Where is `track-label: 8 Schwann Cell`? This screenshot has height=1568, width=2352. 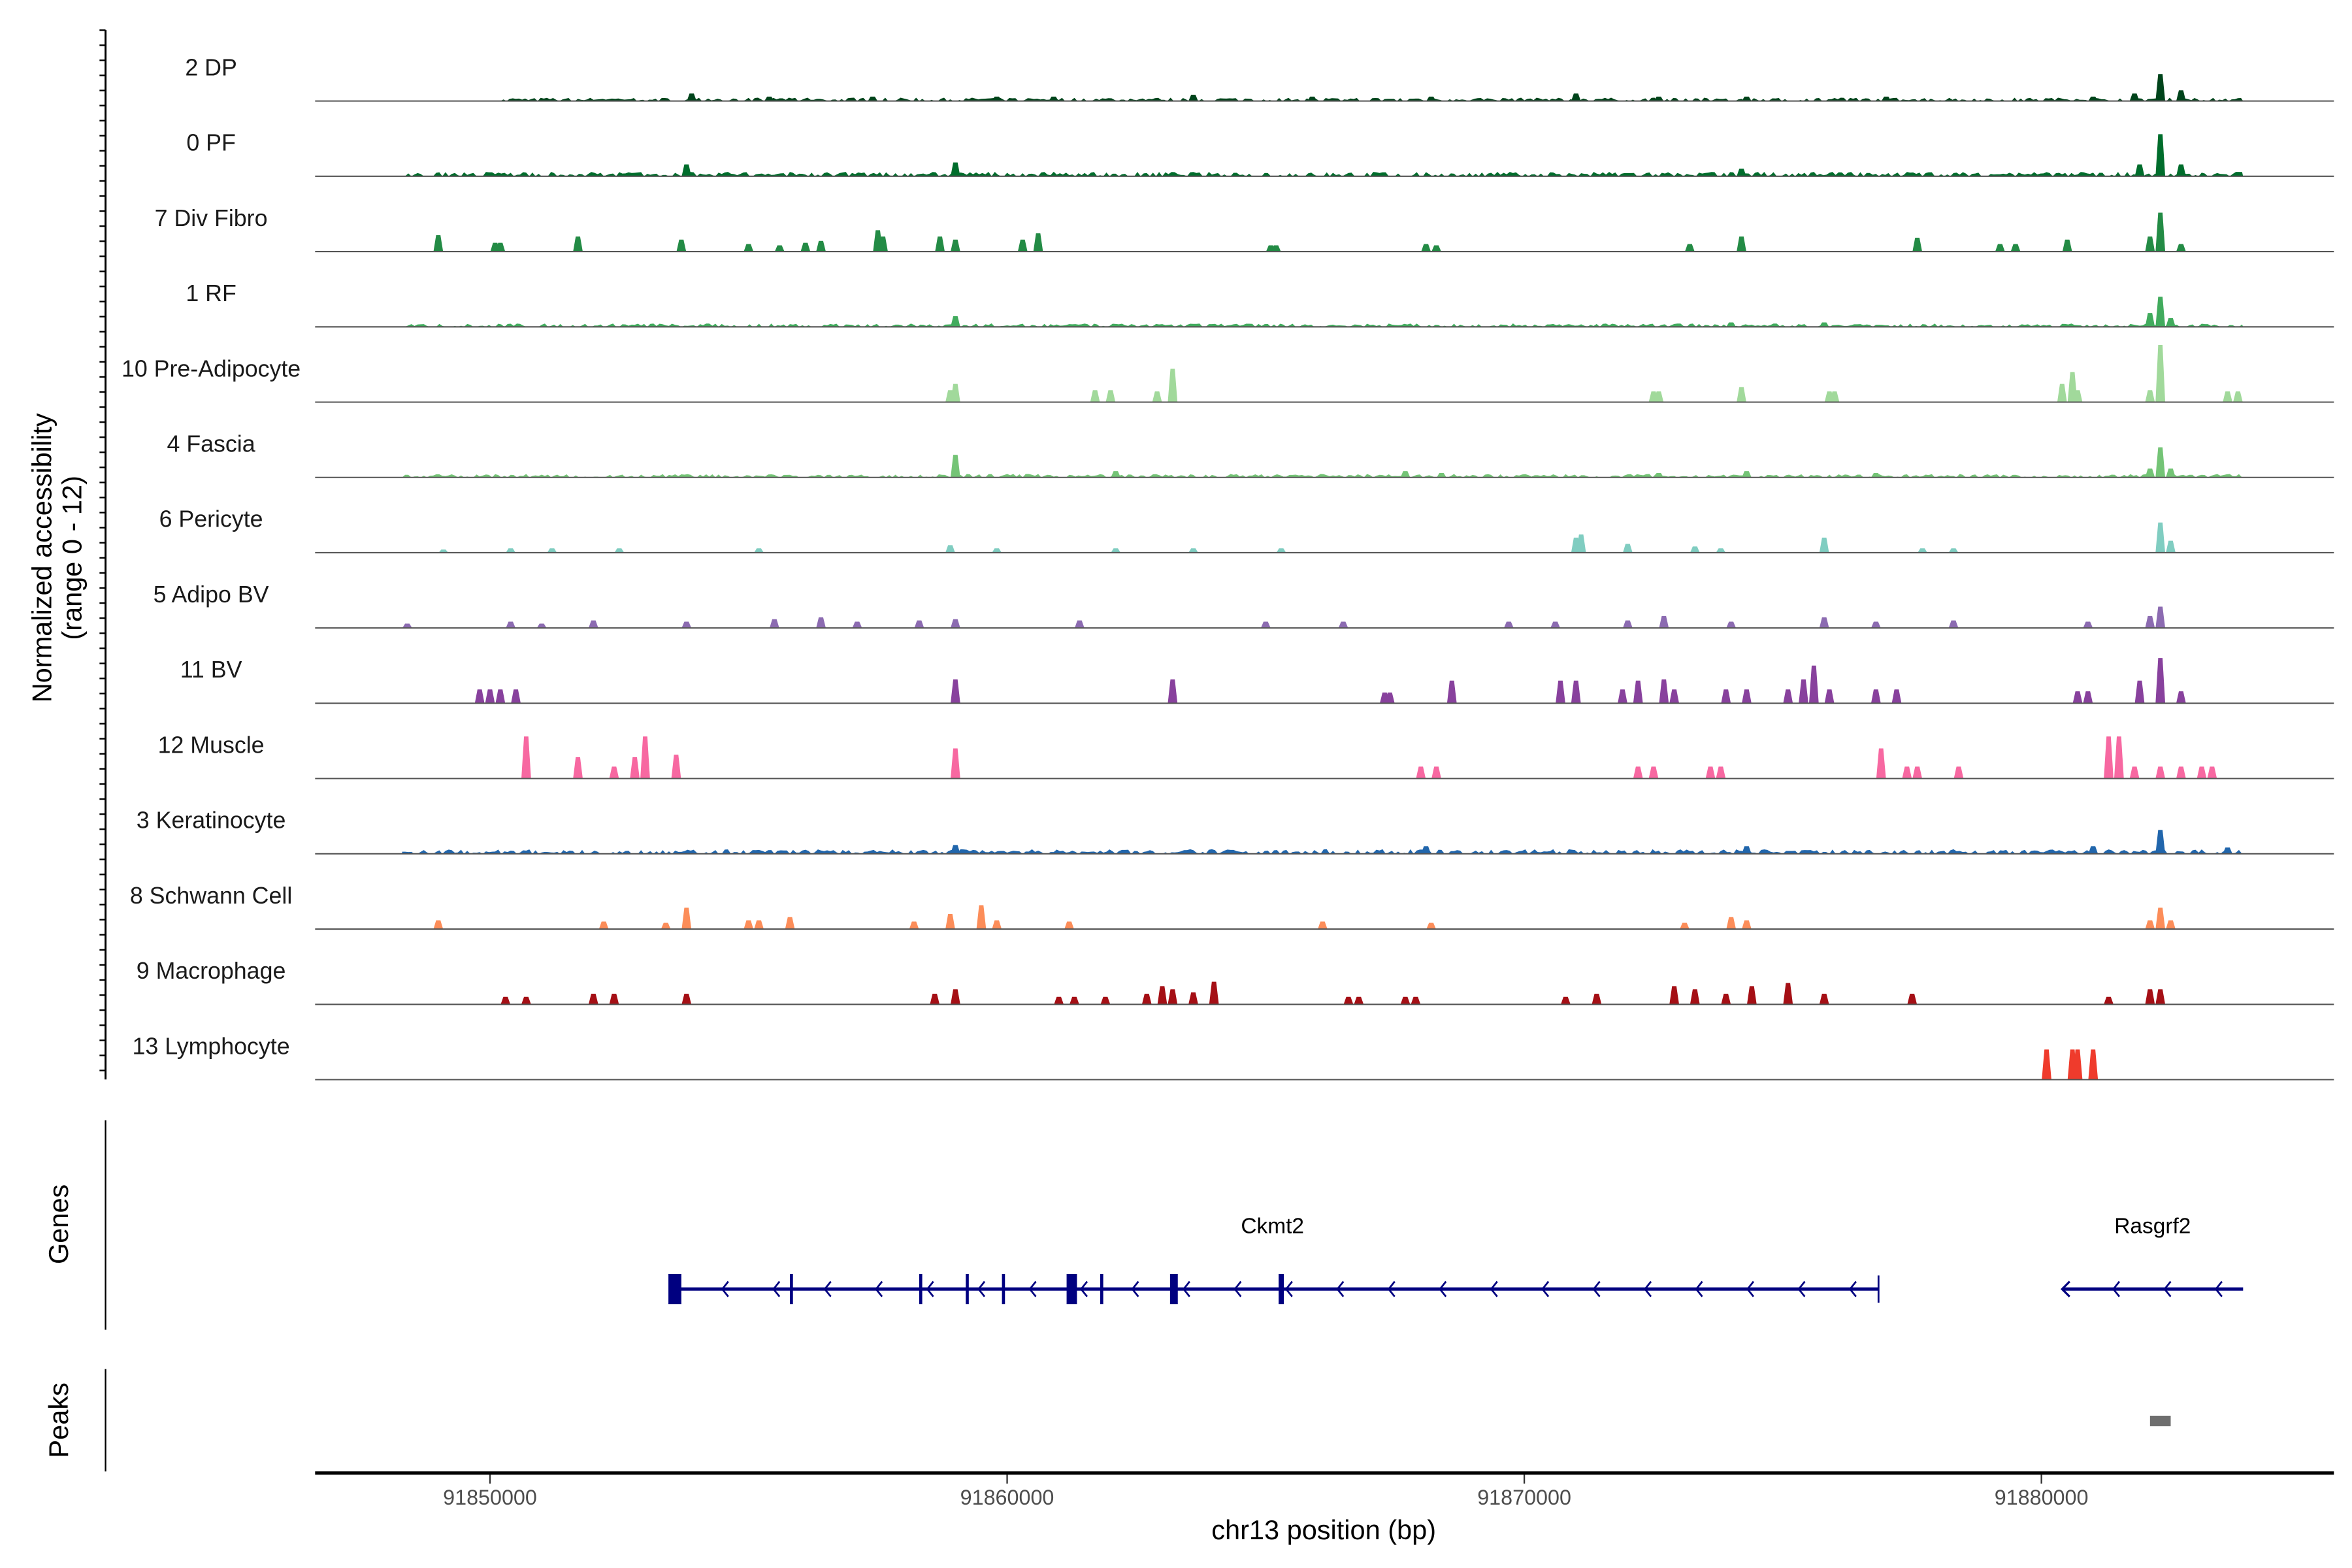 track-label: 8 Schwann Cell is located at coordinates (211, 896).